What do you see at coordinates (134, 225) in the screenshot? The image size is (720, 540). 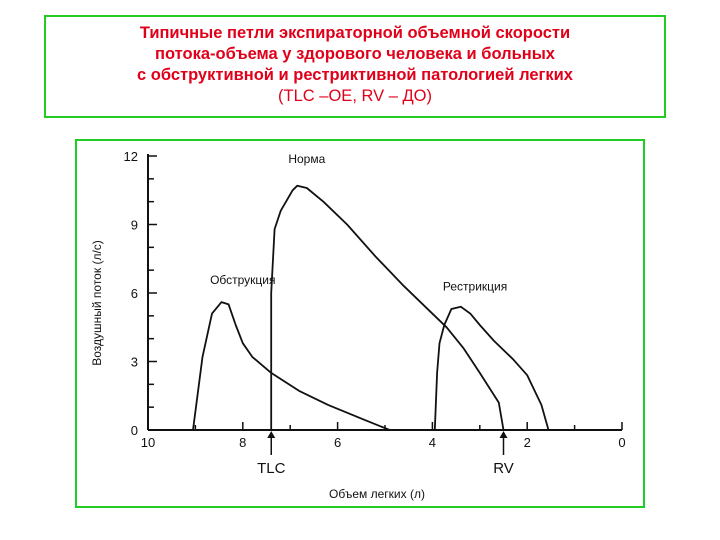 I see `y-tick-label: 9` at bounding box center [134, 225].